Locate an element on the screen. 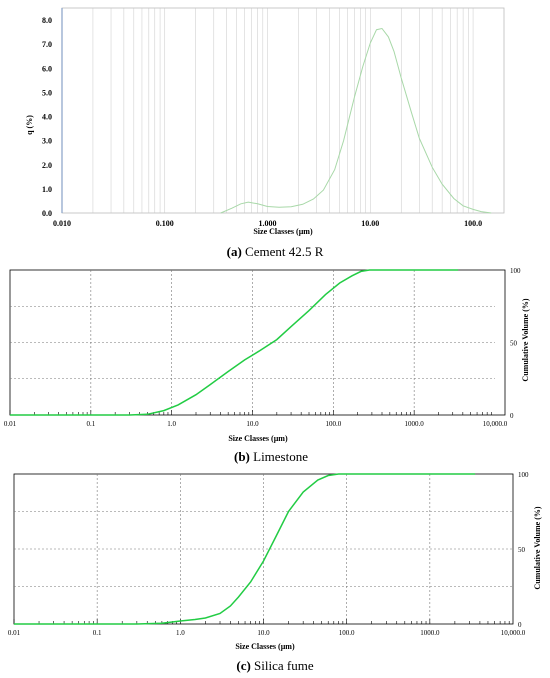 Image resolution: width=550 pixels, height=678 pixels. y-tick-label: 7.0 is located at coordinates (47, 44).